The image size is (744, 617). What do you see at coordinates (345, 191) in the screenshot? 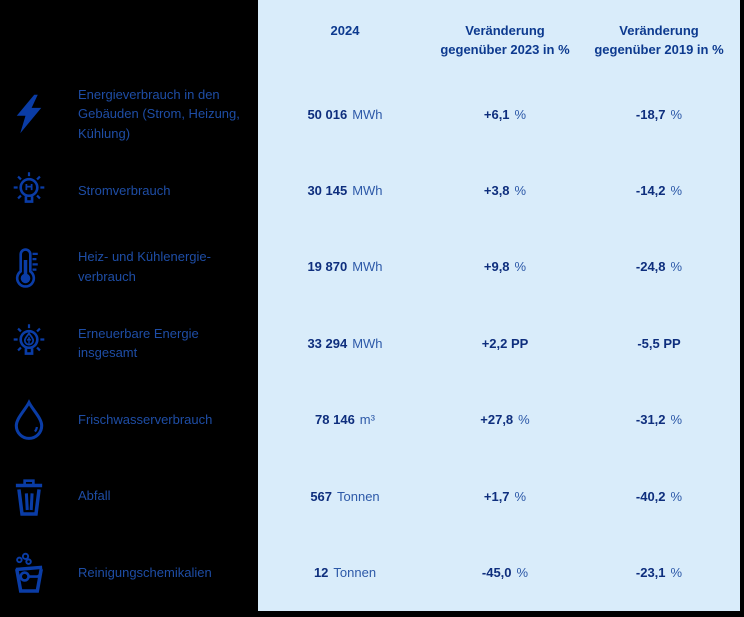
I see `value-2024: 30 145 MWh` at bounding box center [345, 191].